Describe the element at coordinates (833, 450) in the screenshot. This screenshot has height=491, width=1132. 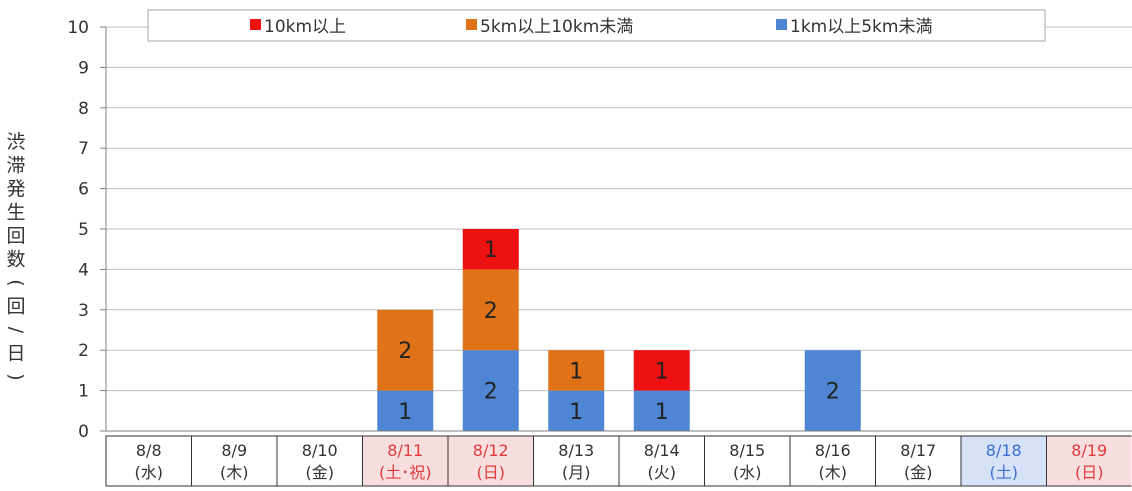
I see `category-date-label: 8/16` at that location.